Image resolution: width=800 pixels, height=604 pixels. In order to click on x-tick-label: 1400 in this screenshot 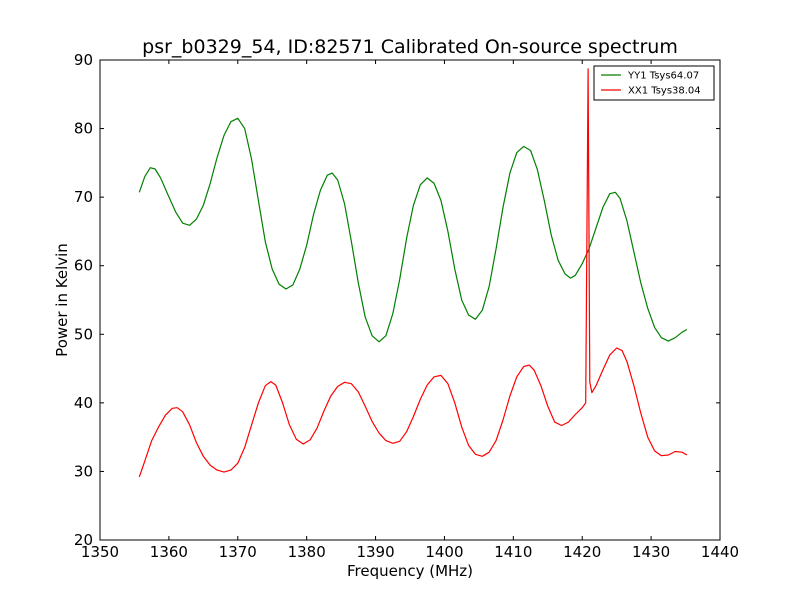, I will do `click(444, 552)`.